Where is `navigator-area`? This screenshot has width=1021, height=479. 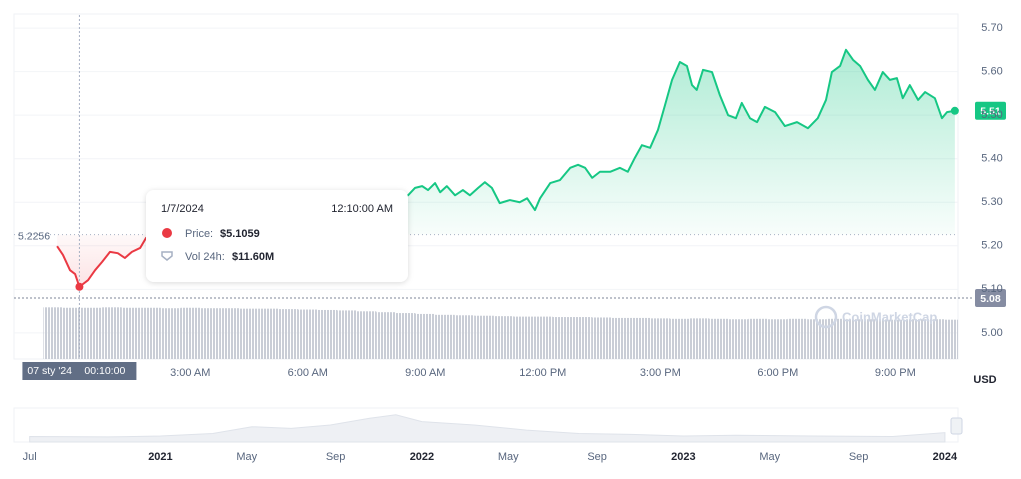
navigator-area is located at coordinates (487, 428).